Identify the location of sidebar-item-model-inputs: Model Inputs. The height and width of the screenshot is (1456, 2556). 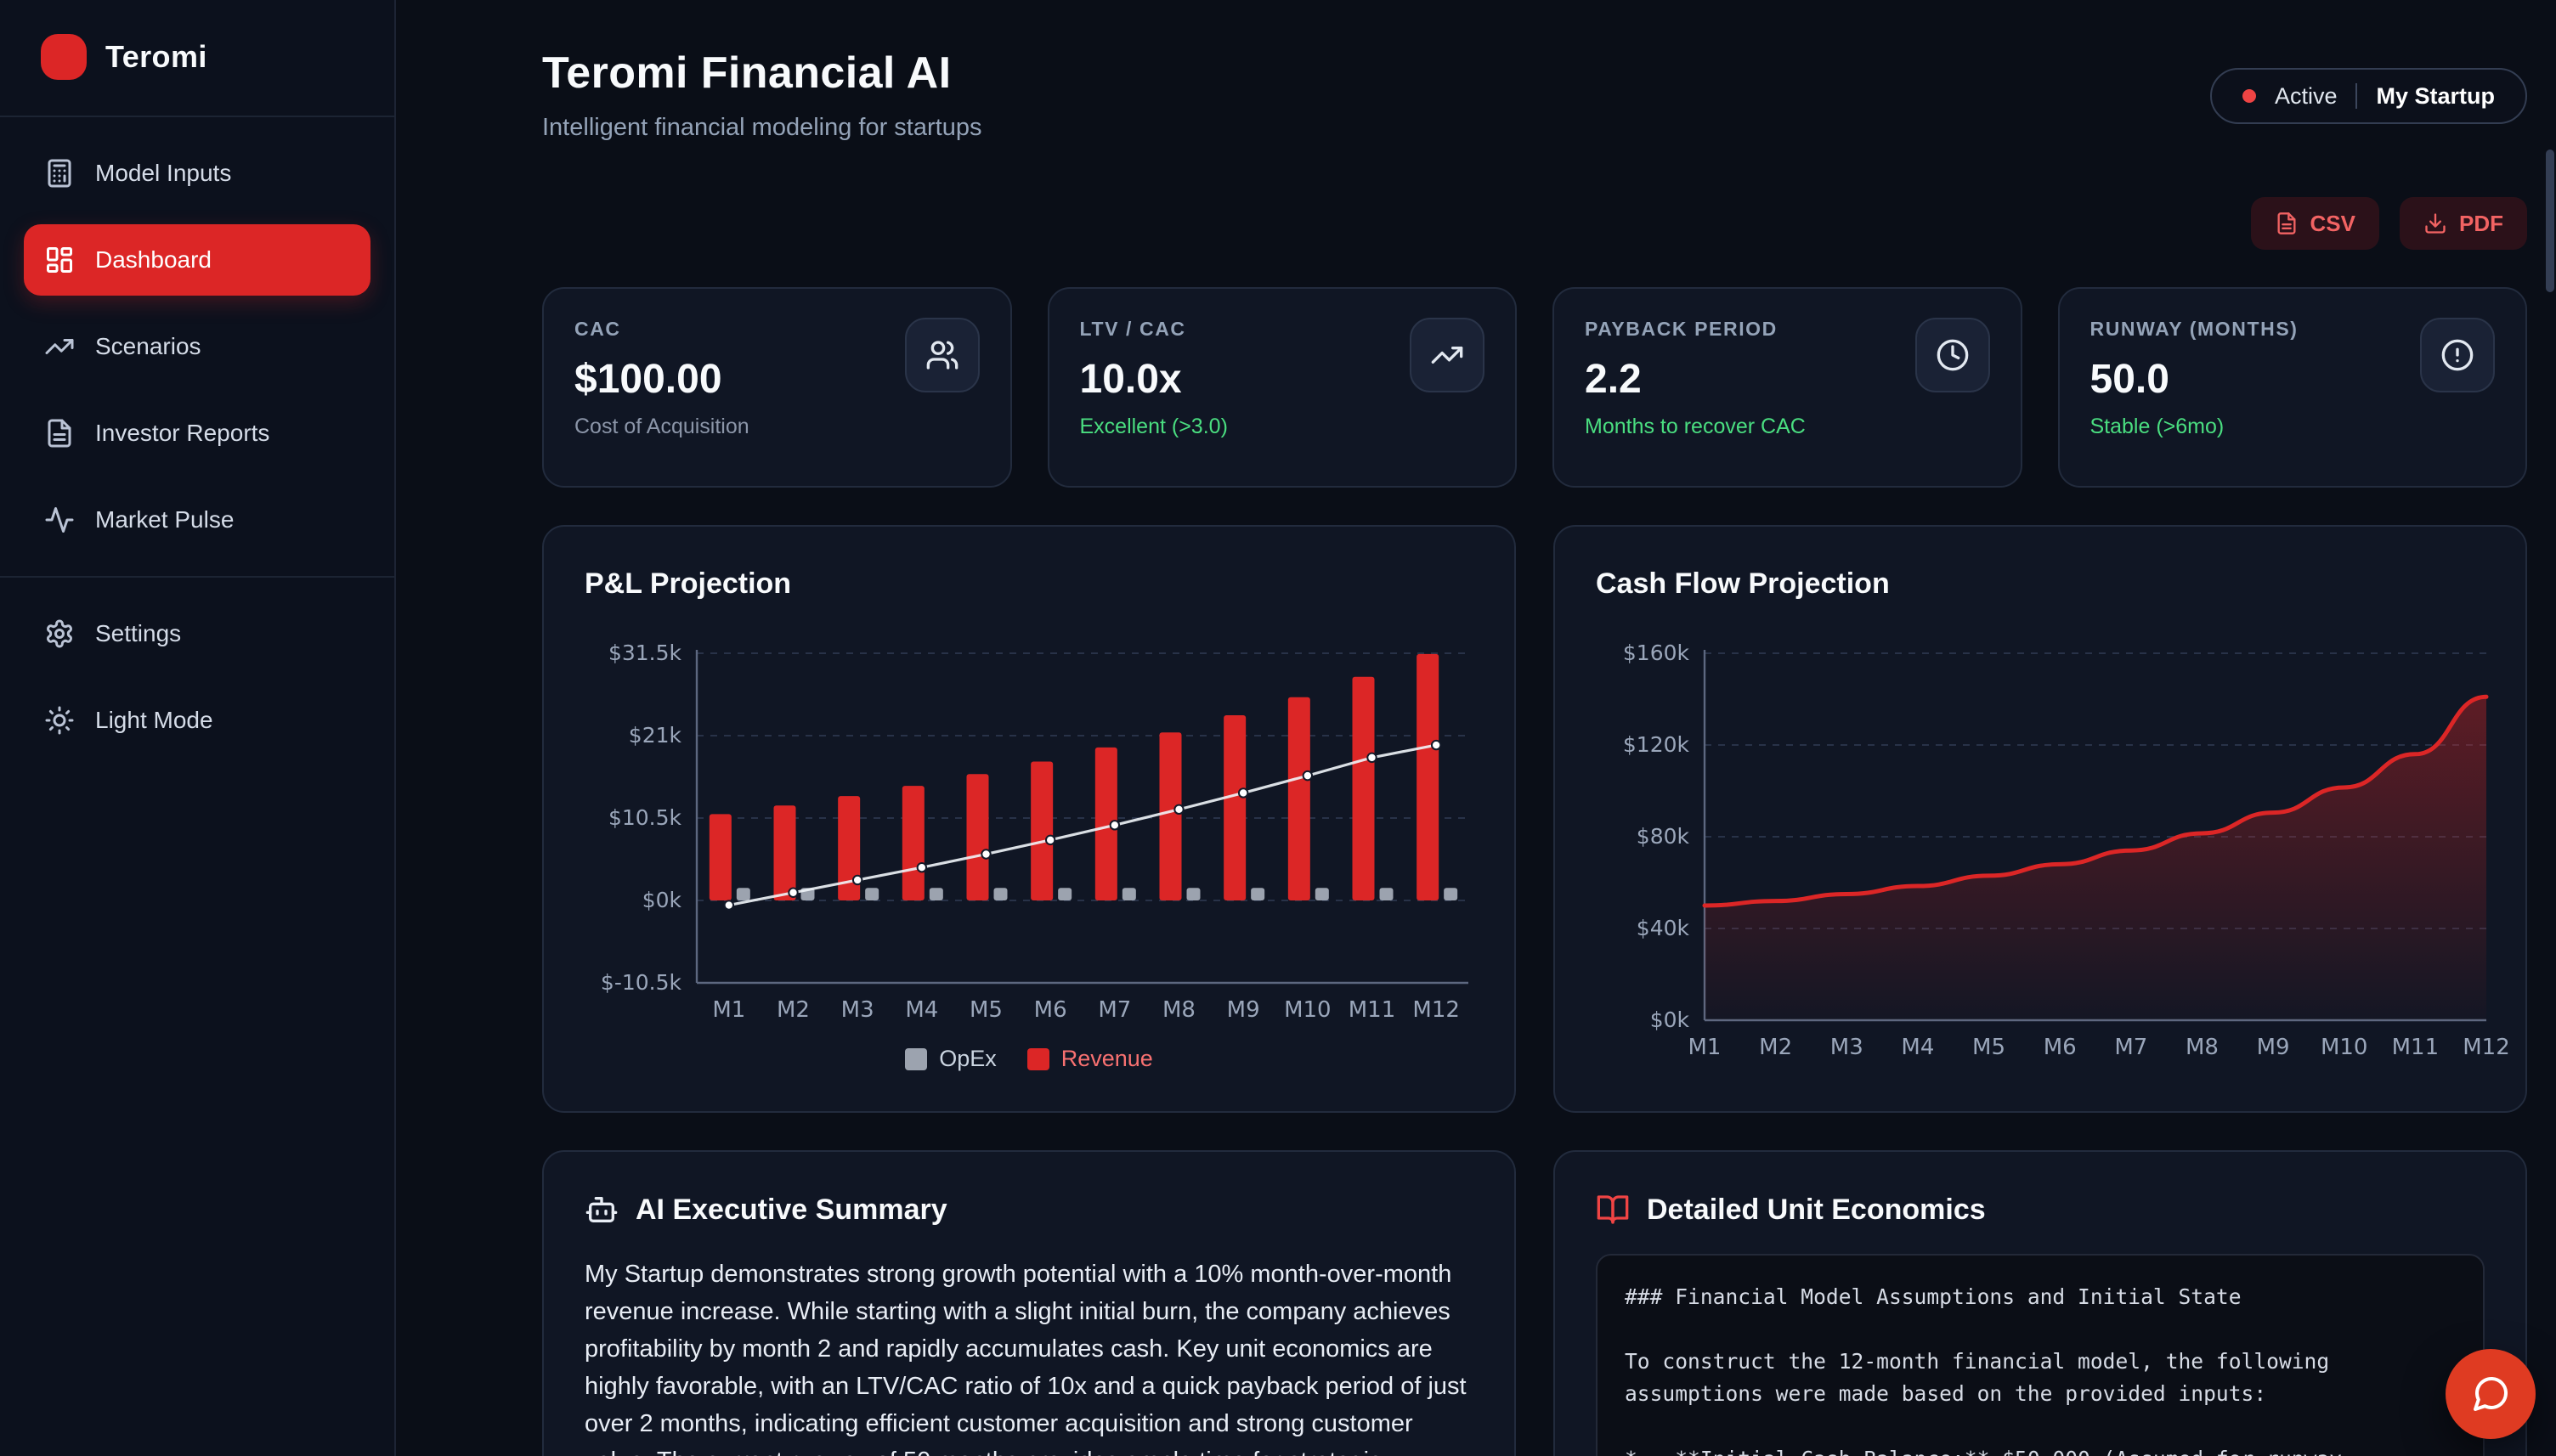
(197, 174).